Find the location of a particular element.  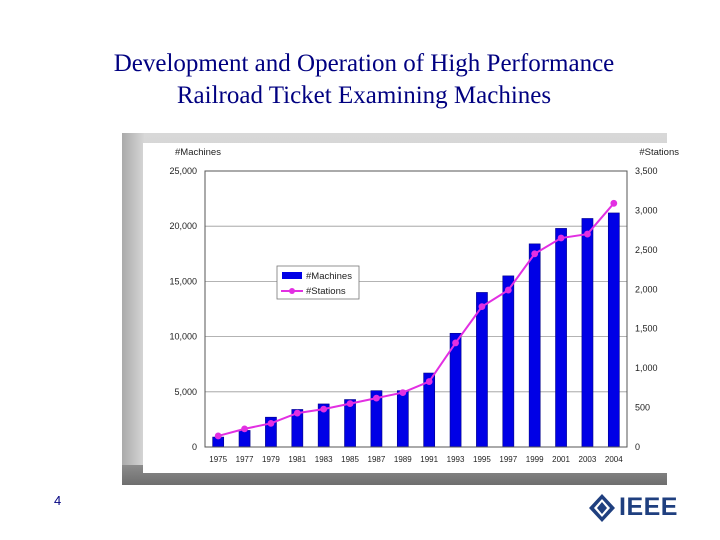

y-right-tick-label: 500 is located at coordinates (642, 408).